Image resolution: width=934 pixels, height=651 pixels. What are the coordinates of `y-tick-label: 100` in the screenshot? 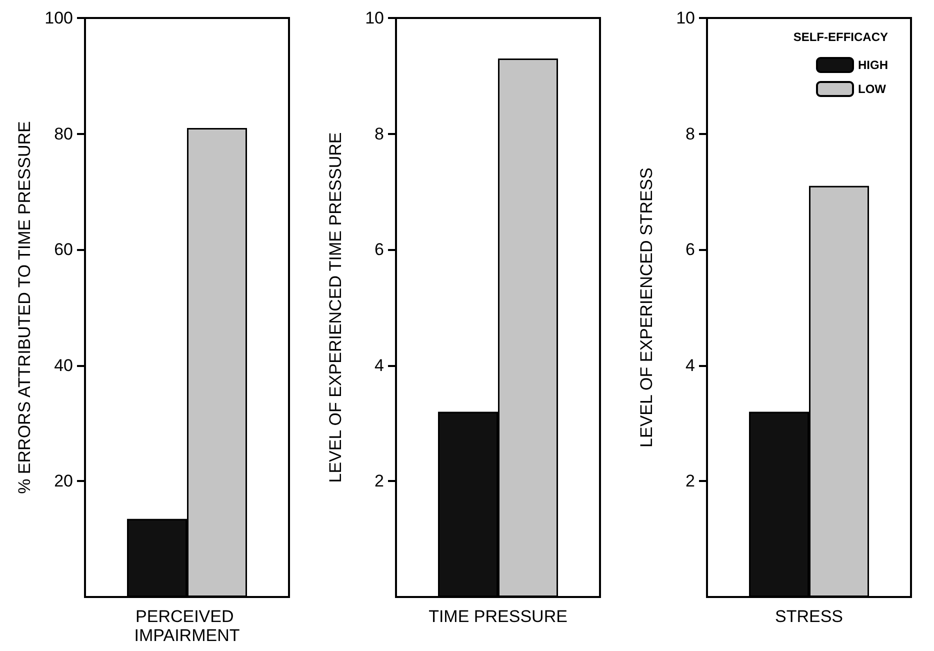 It's located at (58, 18).